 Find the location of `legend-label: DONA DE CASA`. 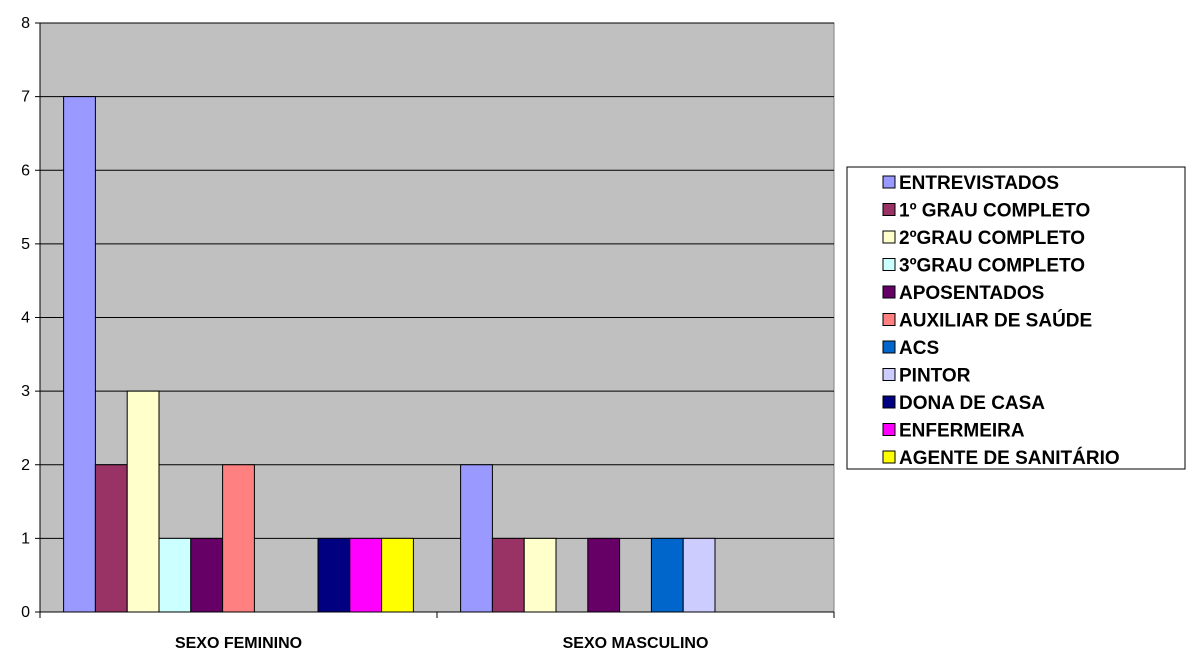

legend-label: DONA DE CASA is located at coordinates (972, 403).